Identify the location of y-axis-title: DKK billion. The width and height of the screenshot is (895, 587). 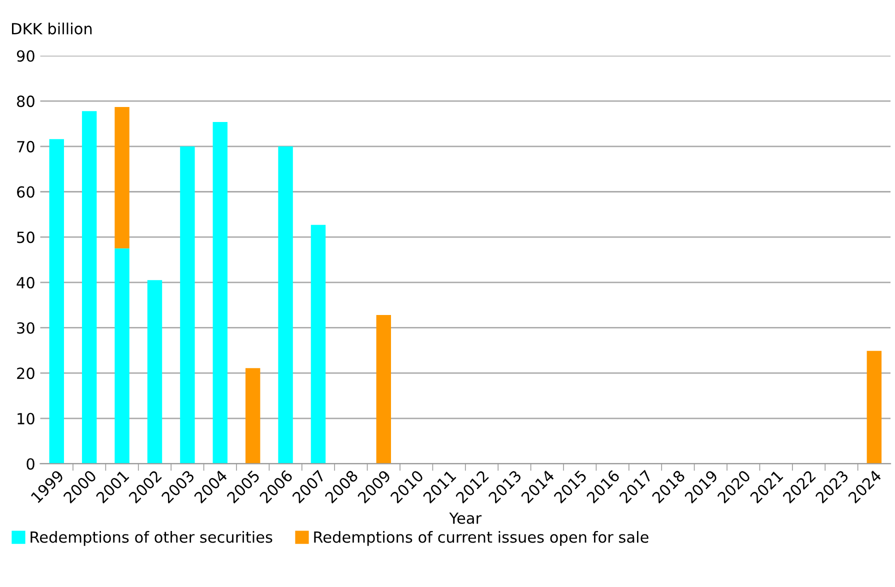
(52, 28).